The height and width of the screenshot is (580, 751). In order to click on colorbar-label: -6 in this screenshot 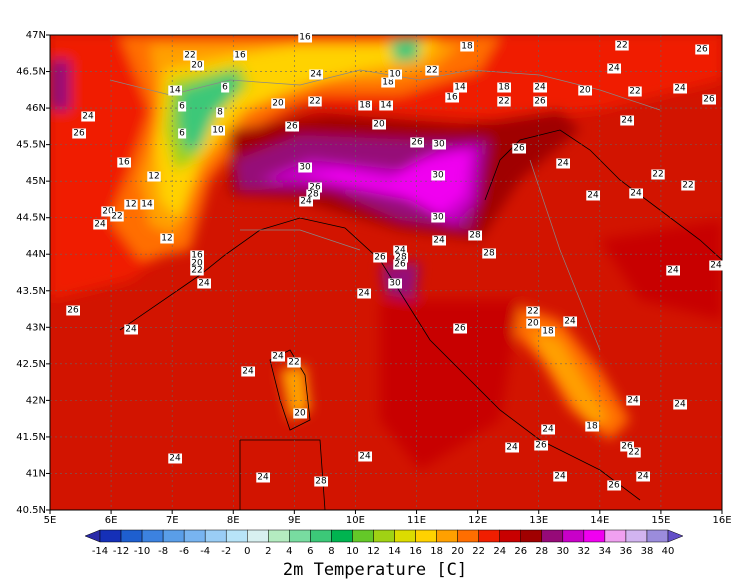, I will do `click(184, 551)`.